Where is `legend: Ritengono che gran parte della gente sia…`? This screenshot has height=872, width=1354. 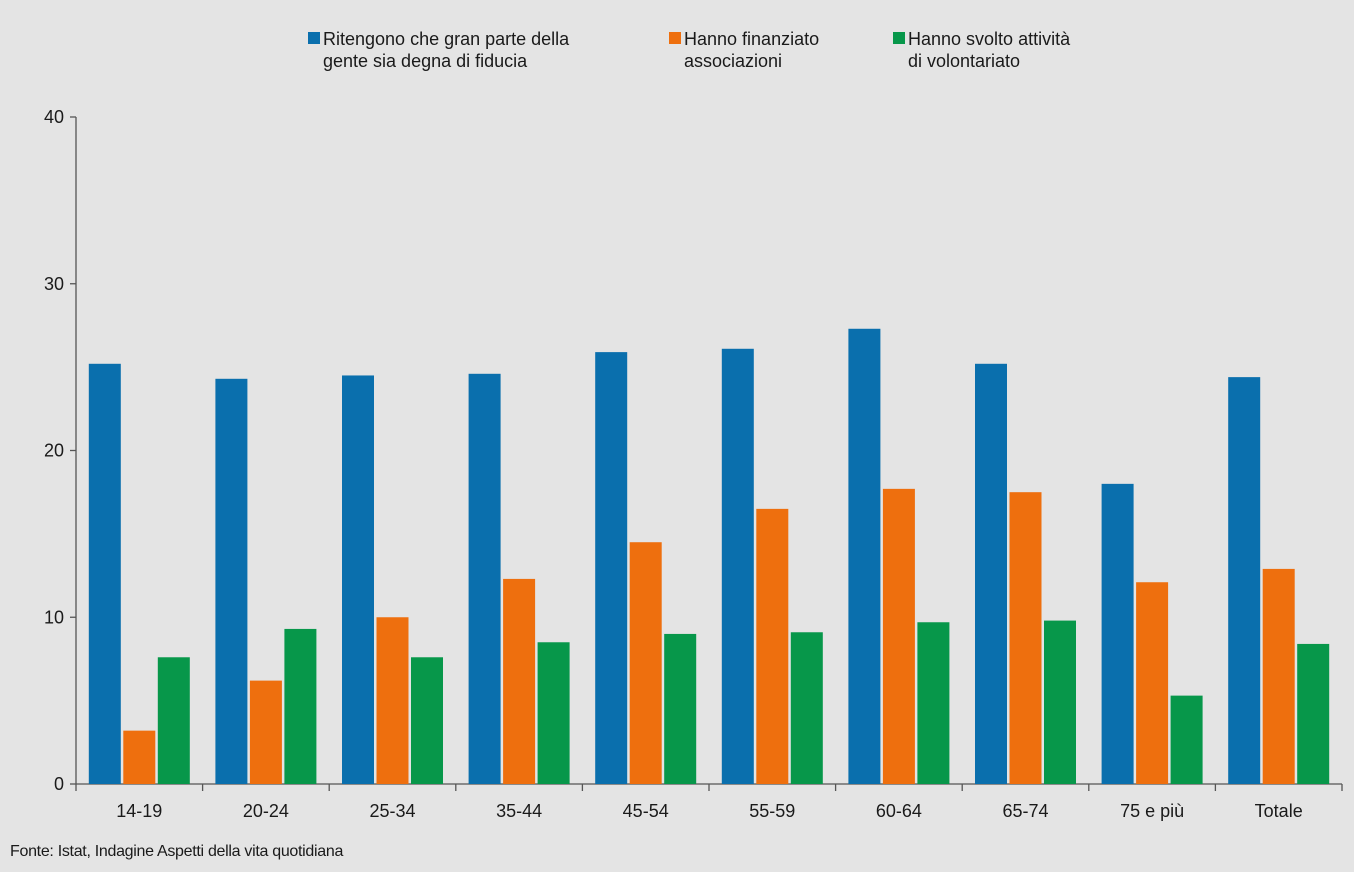 legend: Ritengono che gran parte della gente sia… is located at coordinates (677, 58).